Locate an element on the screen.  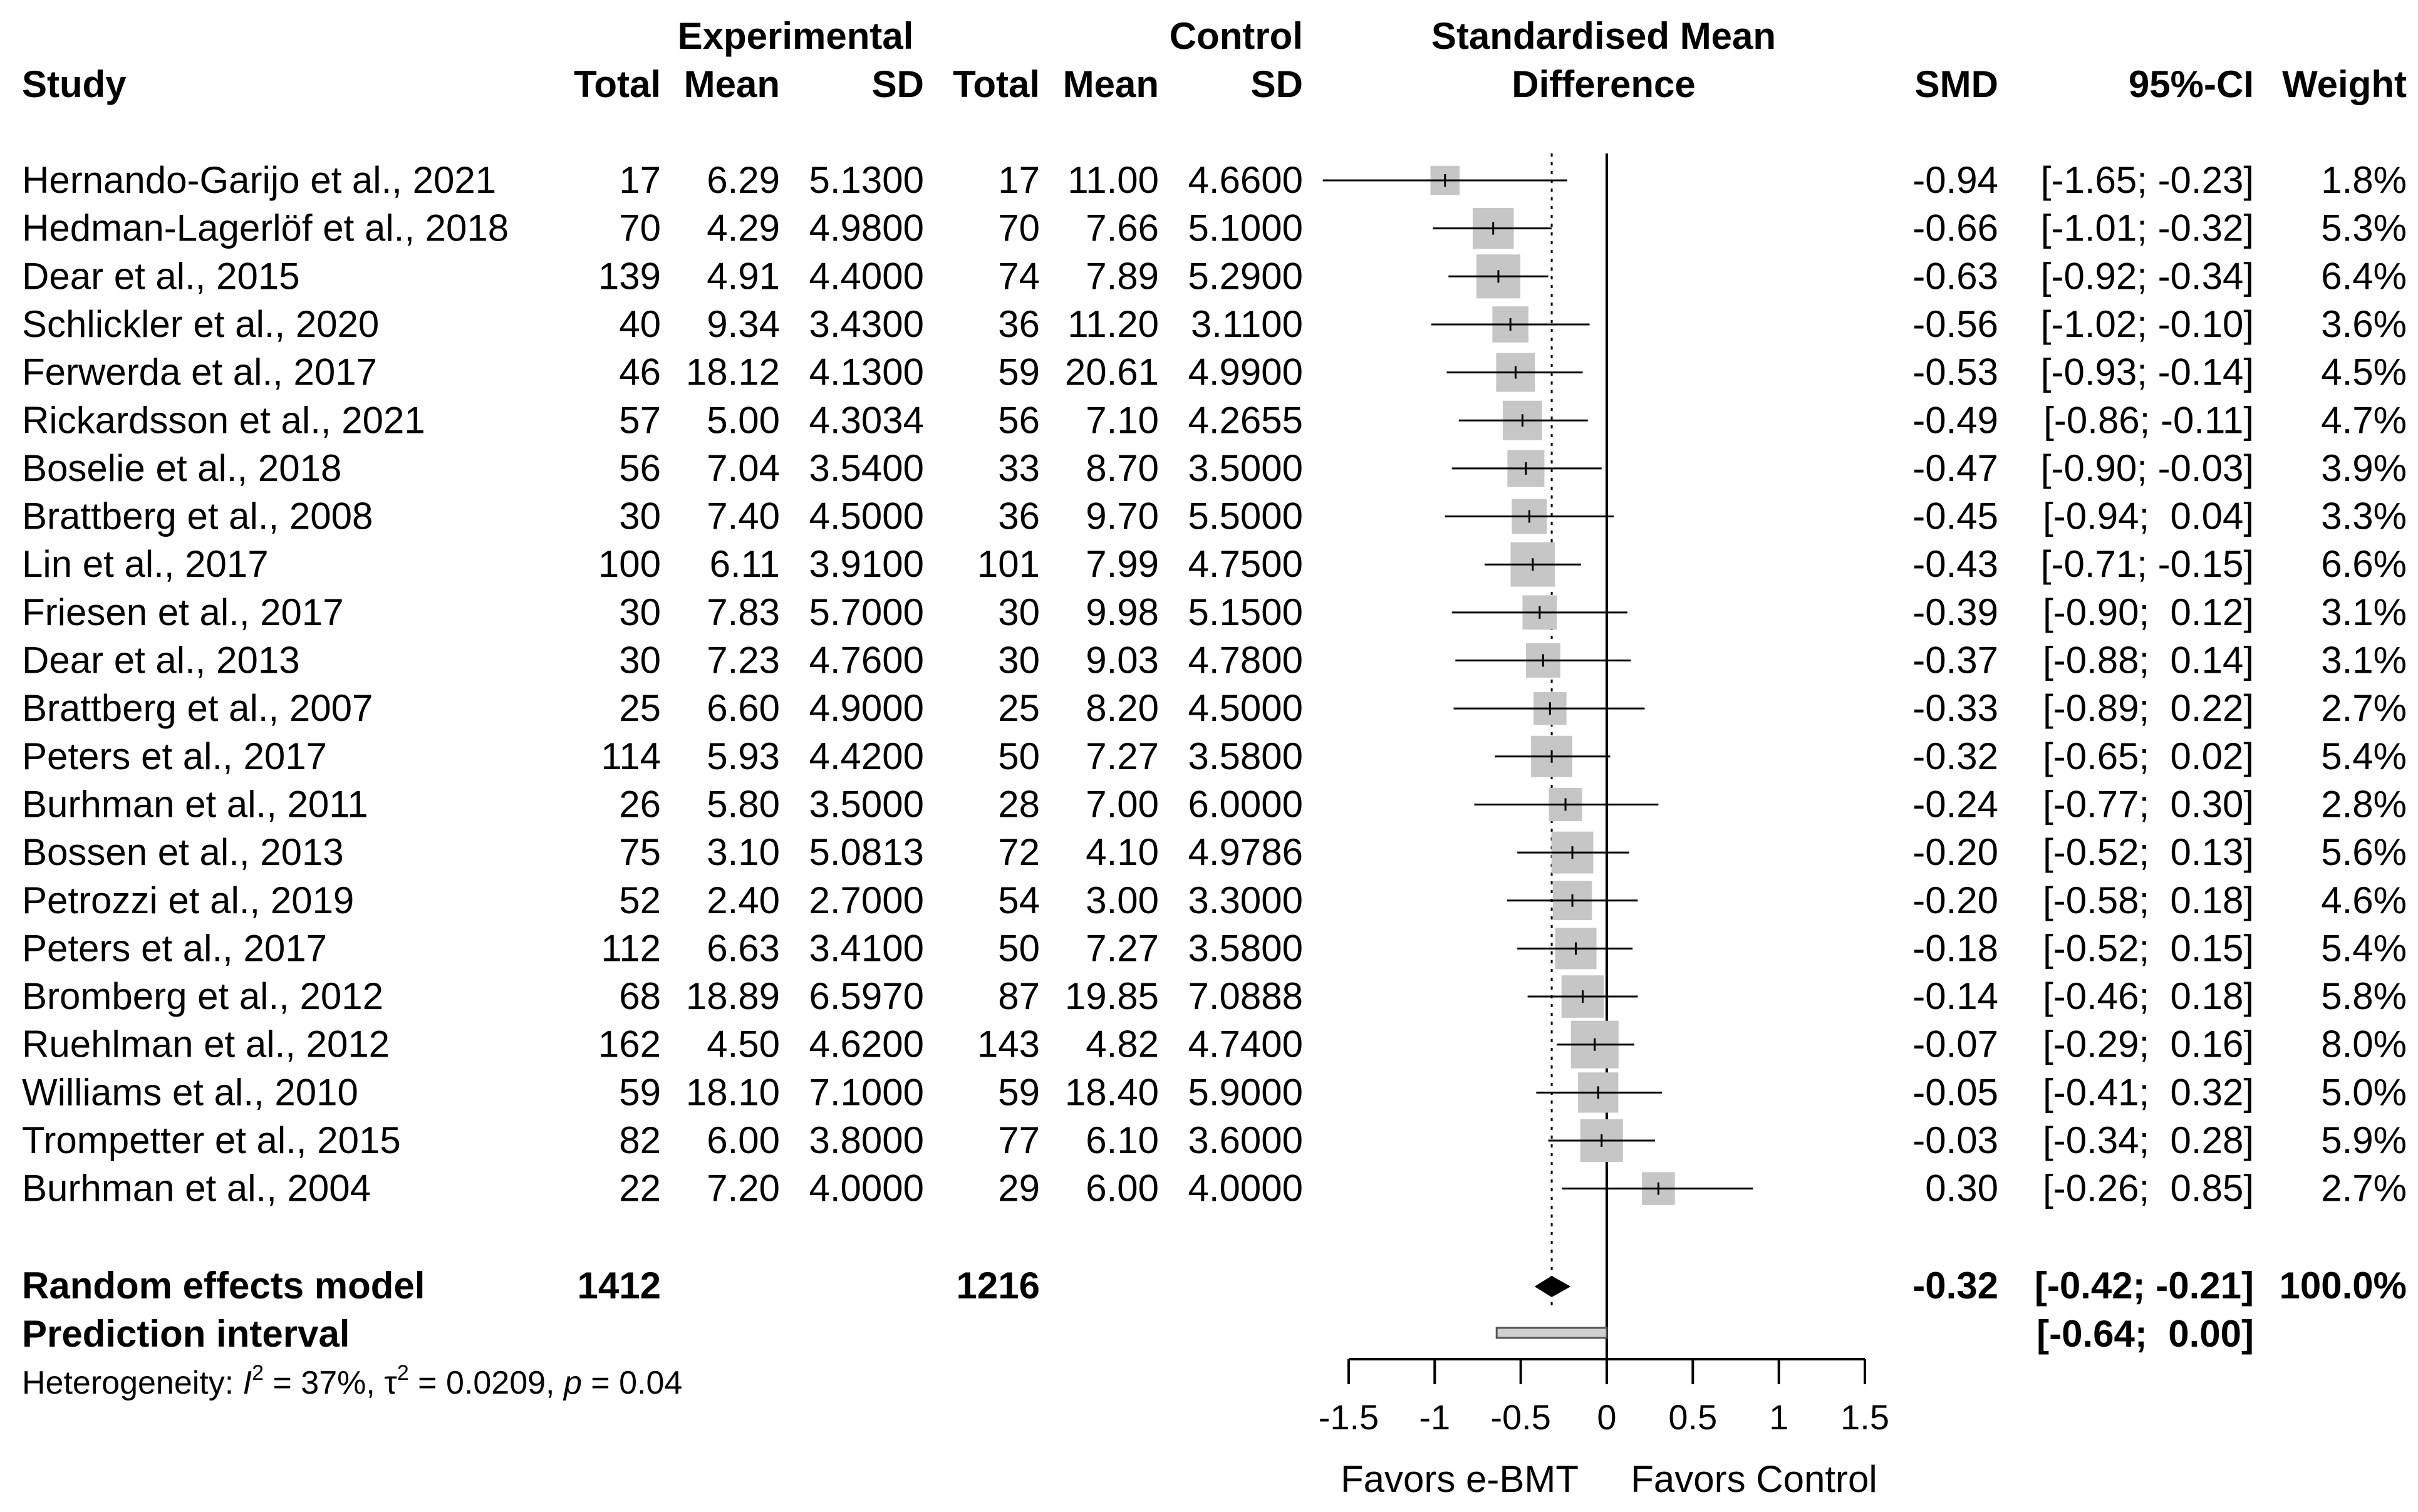
ctrl-sd: 3.5800 is located at coordinates (1245, 756).